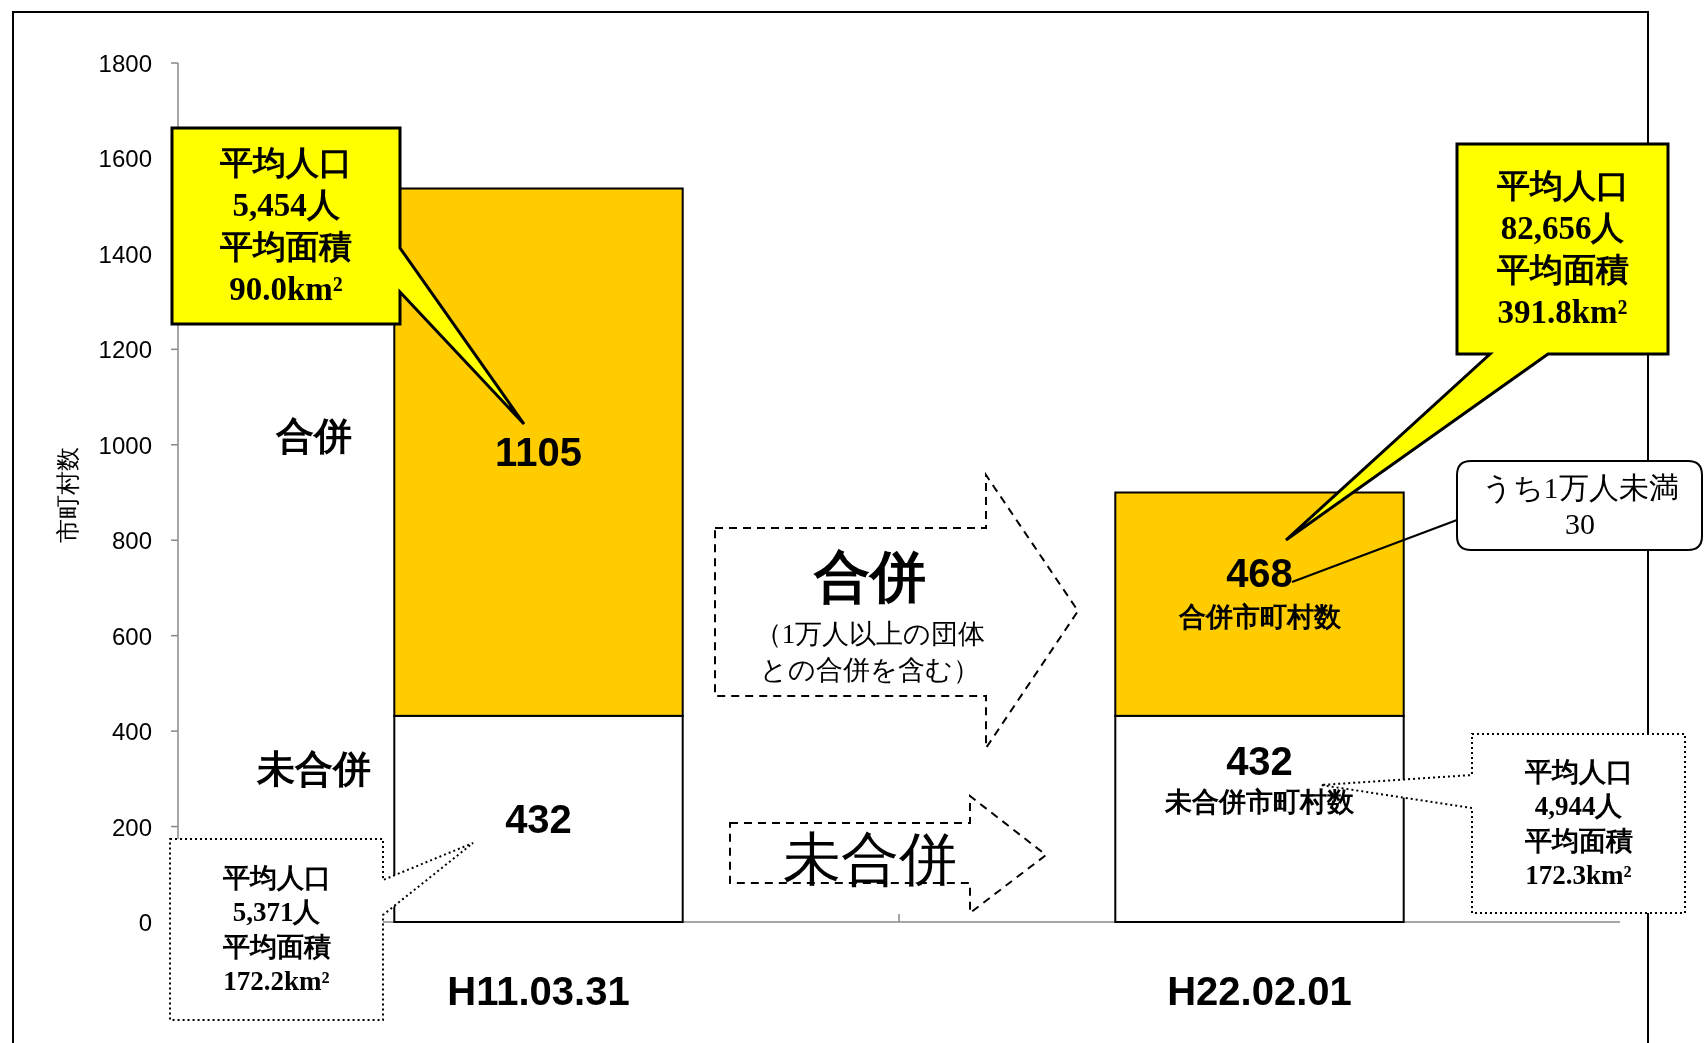 The image size is (1705, 1043). Describe the element at coordinates (1580, 523) in the screenshot. I see `annotation: 30` at that location.